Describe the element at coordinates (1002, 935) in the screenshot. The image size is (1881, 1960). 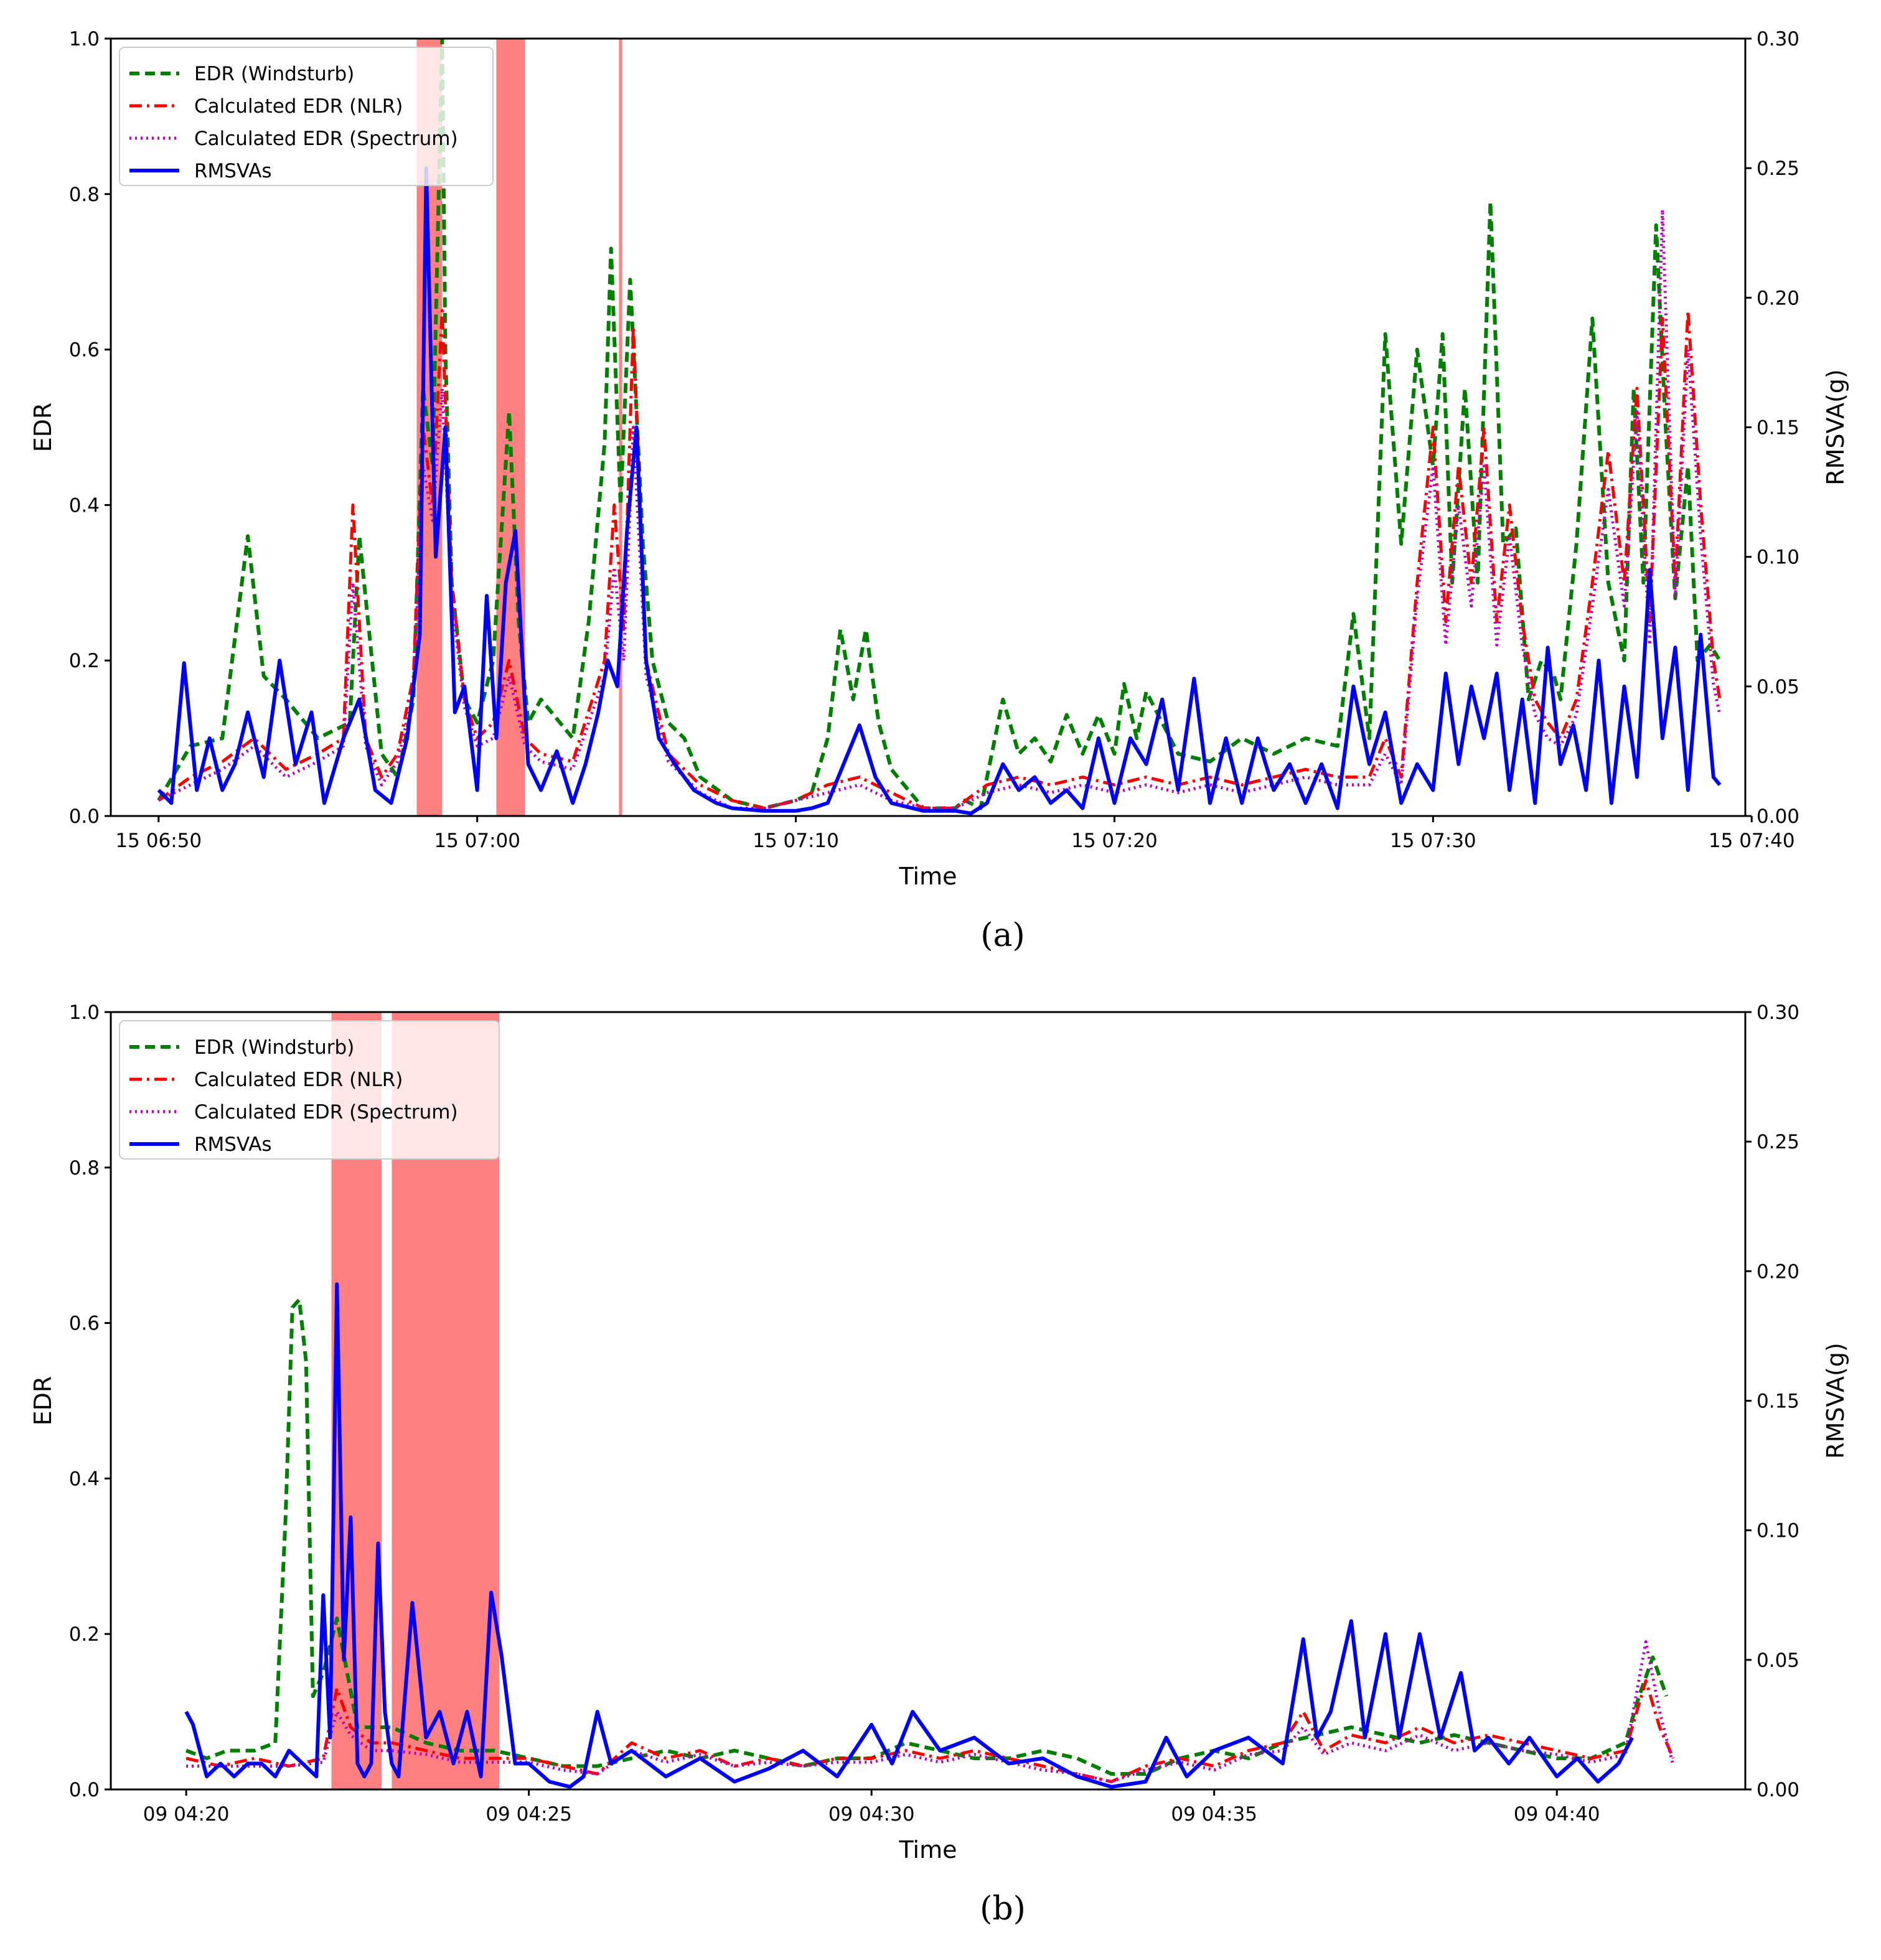
I see `panel-caption: (a)` at that location.